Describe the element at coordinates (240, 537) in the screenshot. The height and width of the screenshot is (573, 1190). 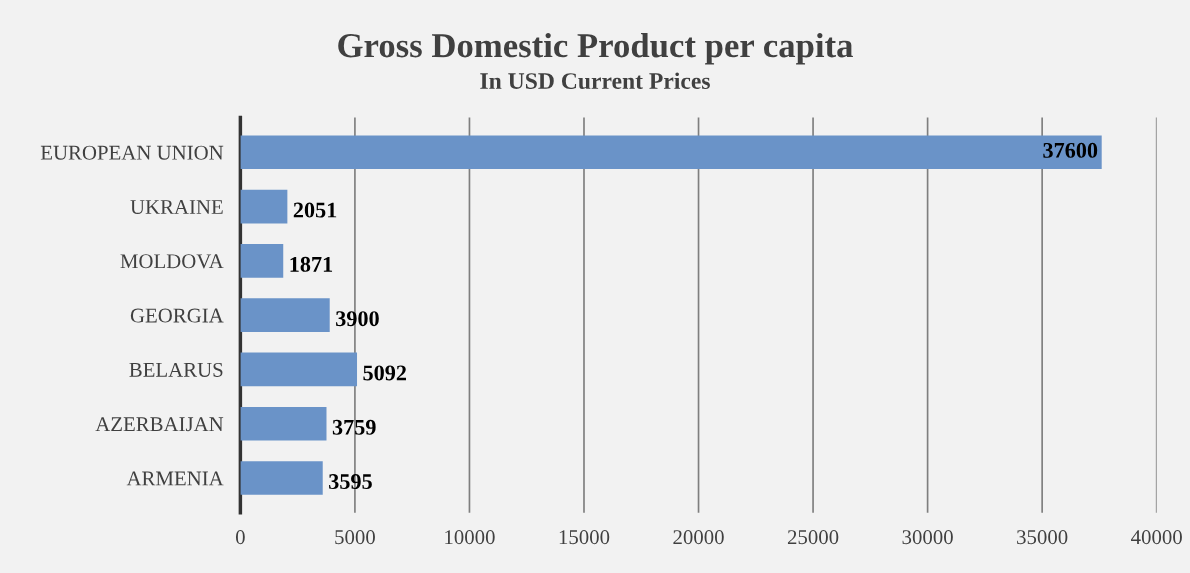
I see `x-tick-label: 0` at that location.